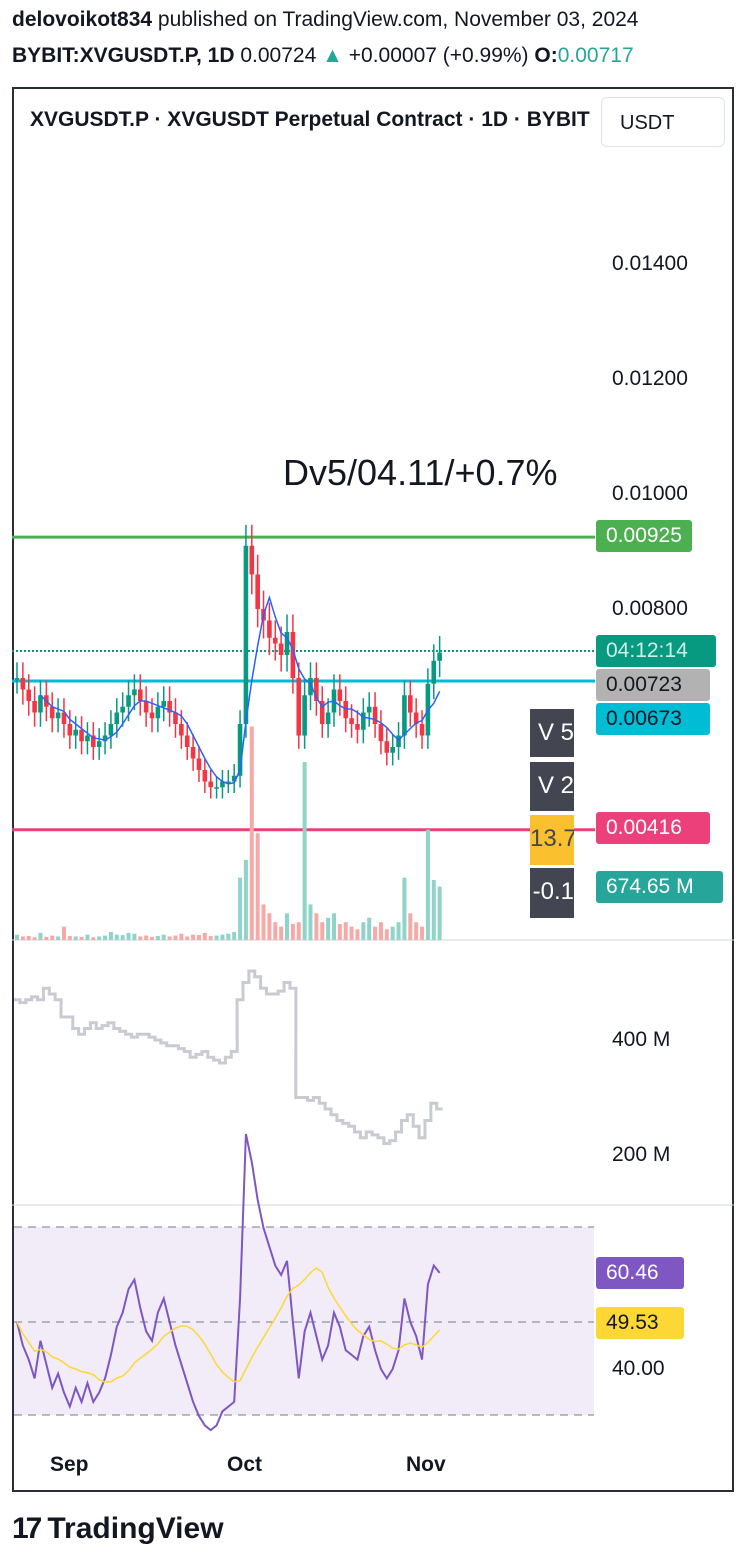 This screenshot has width=748, height=1566. I want to click on author: delovoikot834, so click(82, 19).